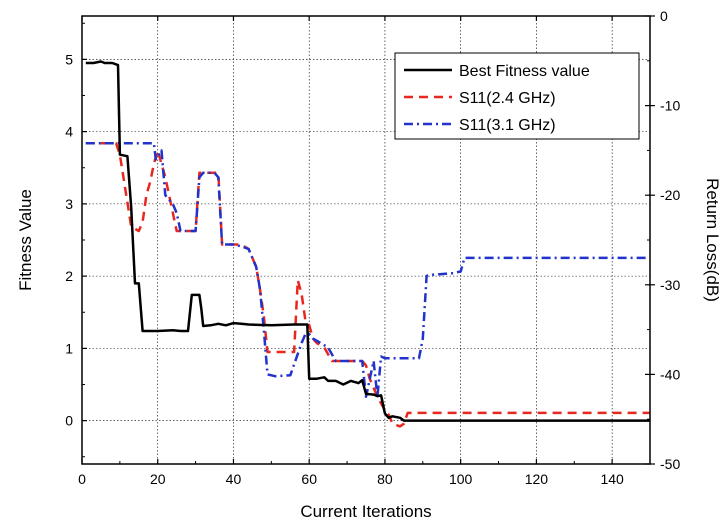 The width and height of the screenshot is (724, 529). What do you see at coordinates (670, 106) in the screenshot?
I see `right-y-tick-label: -10` at bounding box center [670, 106].